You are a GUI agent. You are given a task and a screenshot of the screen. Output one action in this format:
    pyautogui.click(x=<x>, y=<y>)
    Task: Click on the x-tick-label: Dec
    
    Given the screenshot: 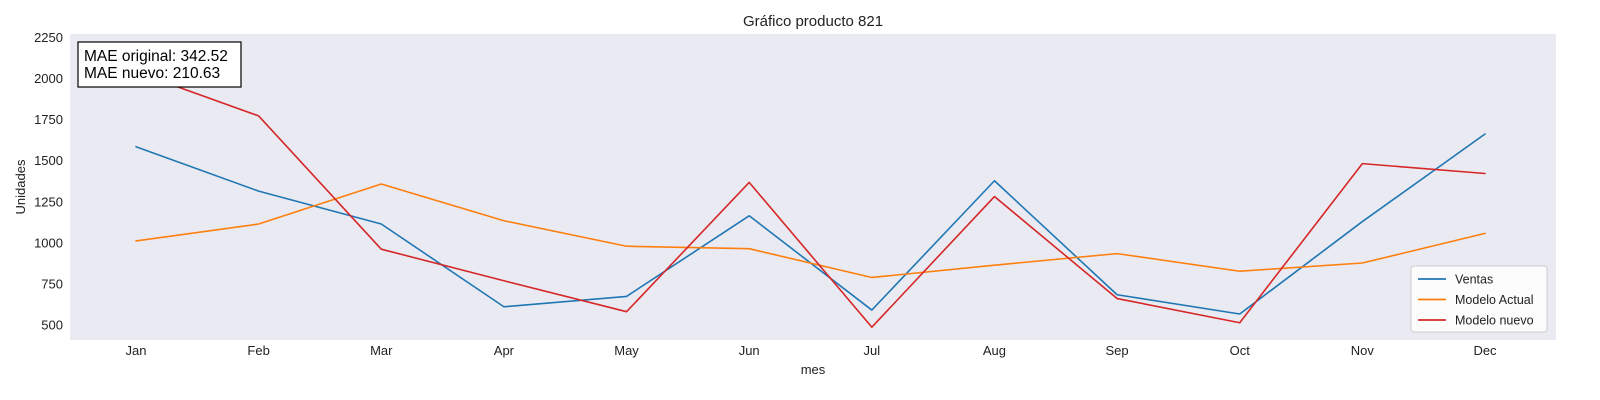 What is the action you would take?
    pyautogui.click(x=1485, y=350)
    